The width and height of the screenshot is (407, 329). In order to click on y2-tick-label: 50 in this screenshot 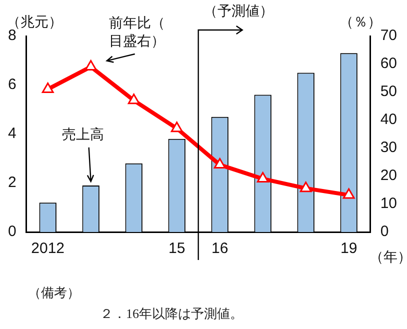, I will do `click(389, 91)`.